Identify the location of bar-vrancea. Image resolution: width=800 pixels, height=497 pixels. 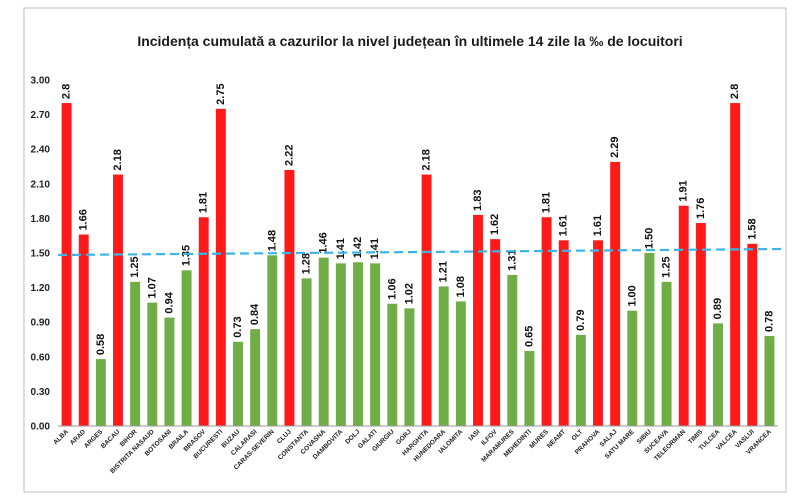
(769, 381).